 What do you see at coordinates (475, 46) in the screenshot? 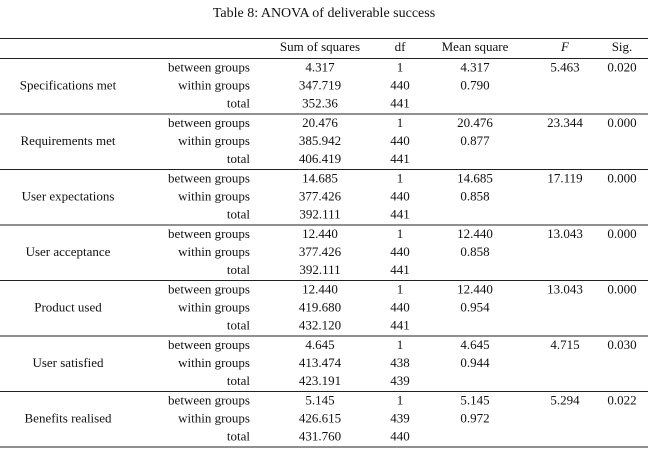
I see `column-header: Mean square` at bounding box center [475, 46].